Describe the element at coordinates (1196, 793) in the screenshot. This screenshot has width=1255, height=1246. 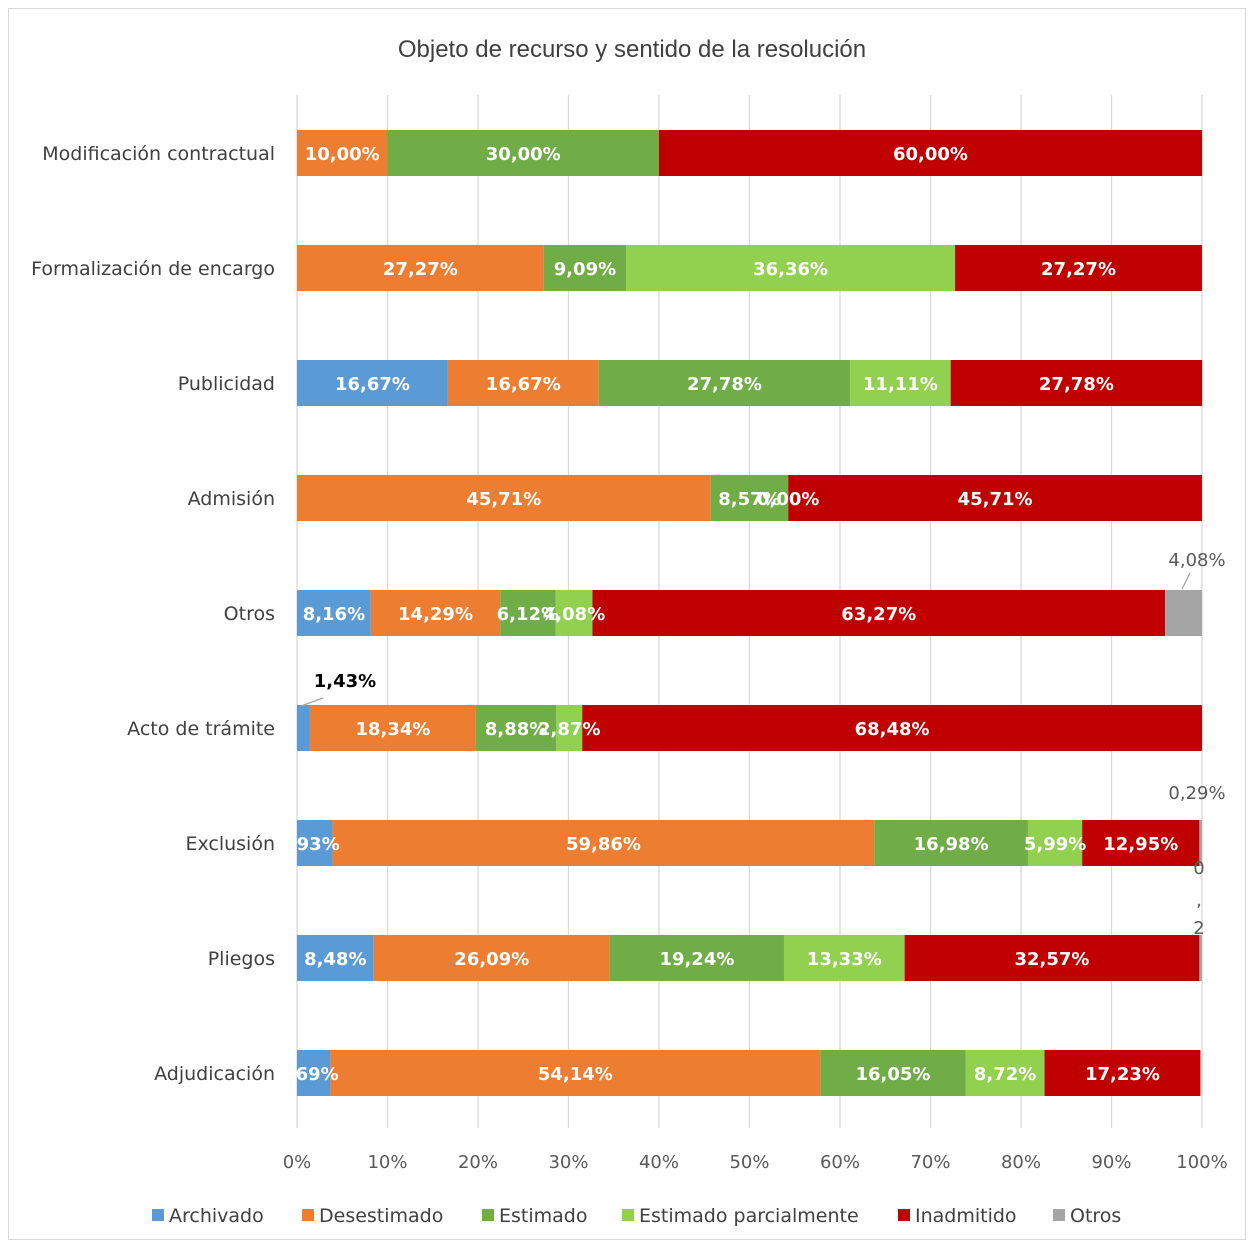
I see `data-label: 0,29%` at that location.